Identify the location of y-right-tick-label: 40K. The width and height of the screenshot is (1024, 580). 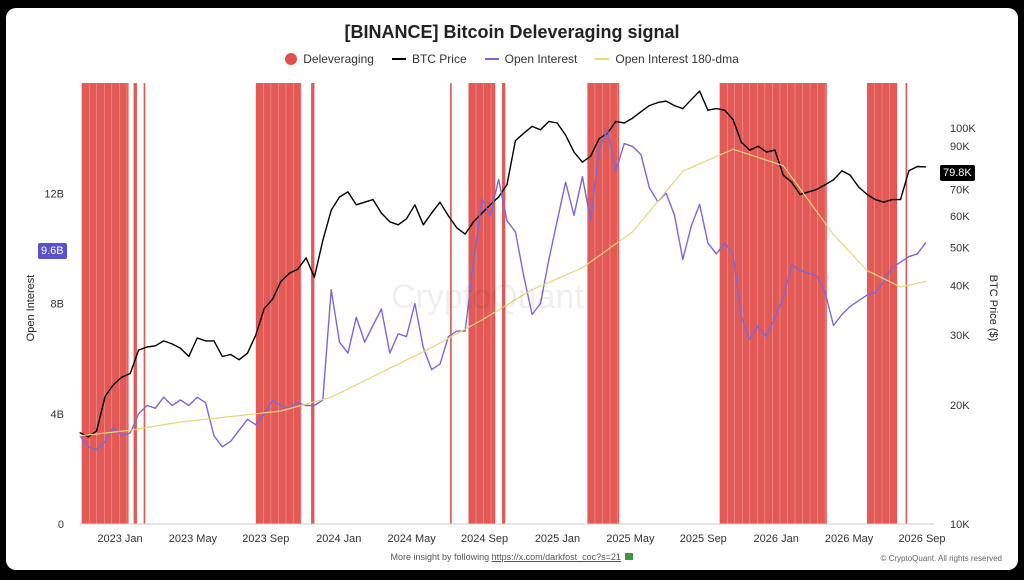
(960, 287).